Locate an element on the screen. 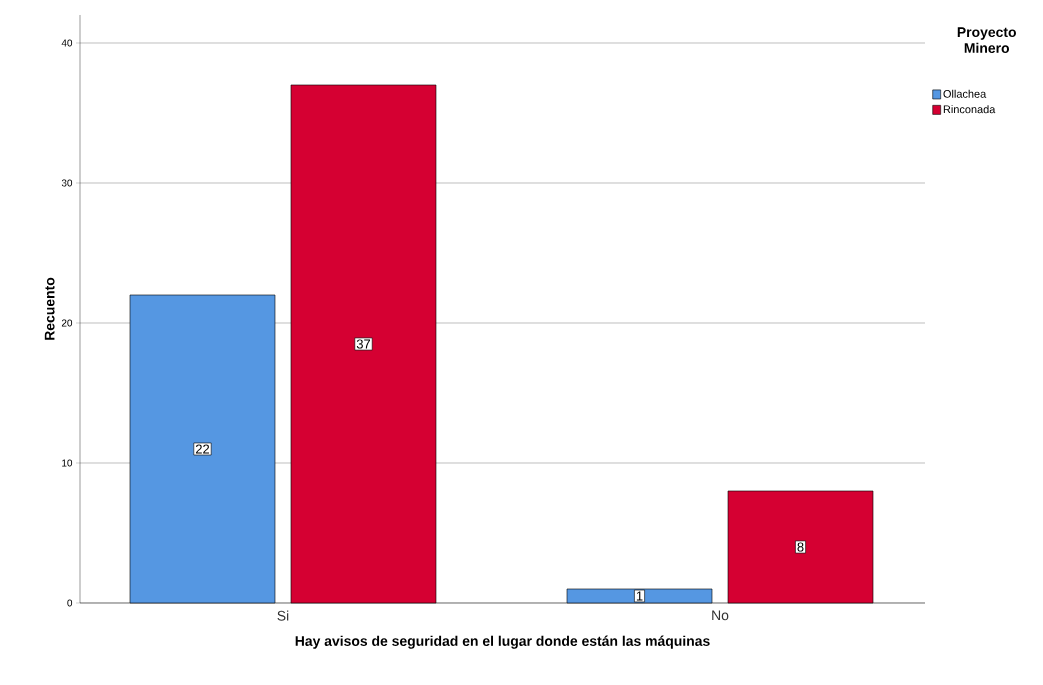  x-tick-label: No is located at coordinates (720, 615).